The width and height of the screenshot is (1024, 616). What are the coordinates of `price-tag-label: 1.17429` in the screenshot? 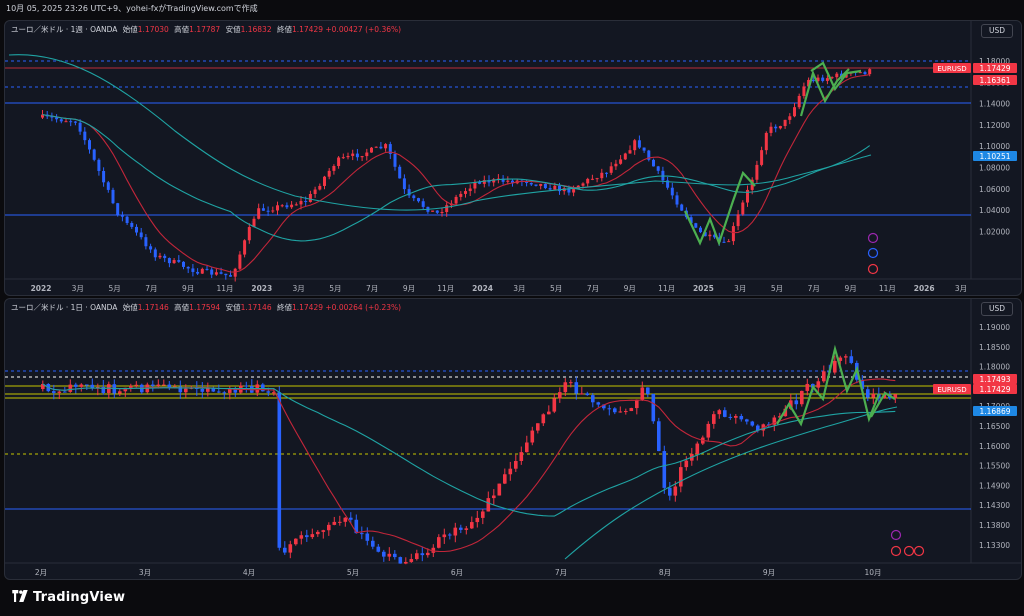 It's located at (994, 389).